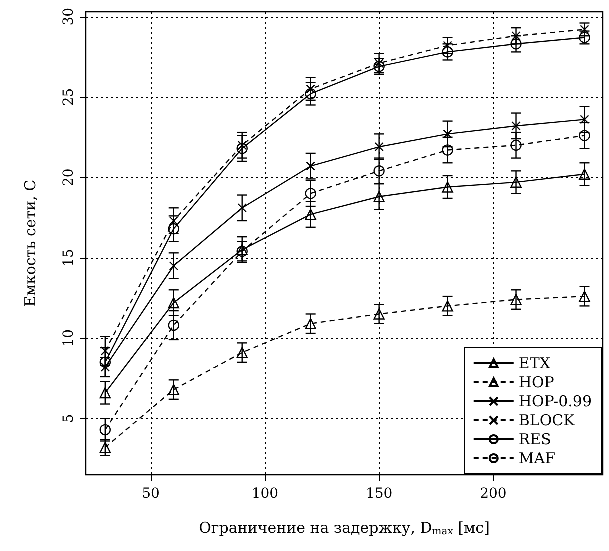 This screenshot has height=551, width=609. I want to click on x-tick-label: 100, so click(265, 494).